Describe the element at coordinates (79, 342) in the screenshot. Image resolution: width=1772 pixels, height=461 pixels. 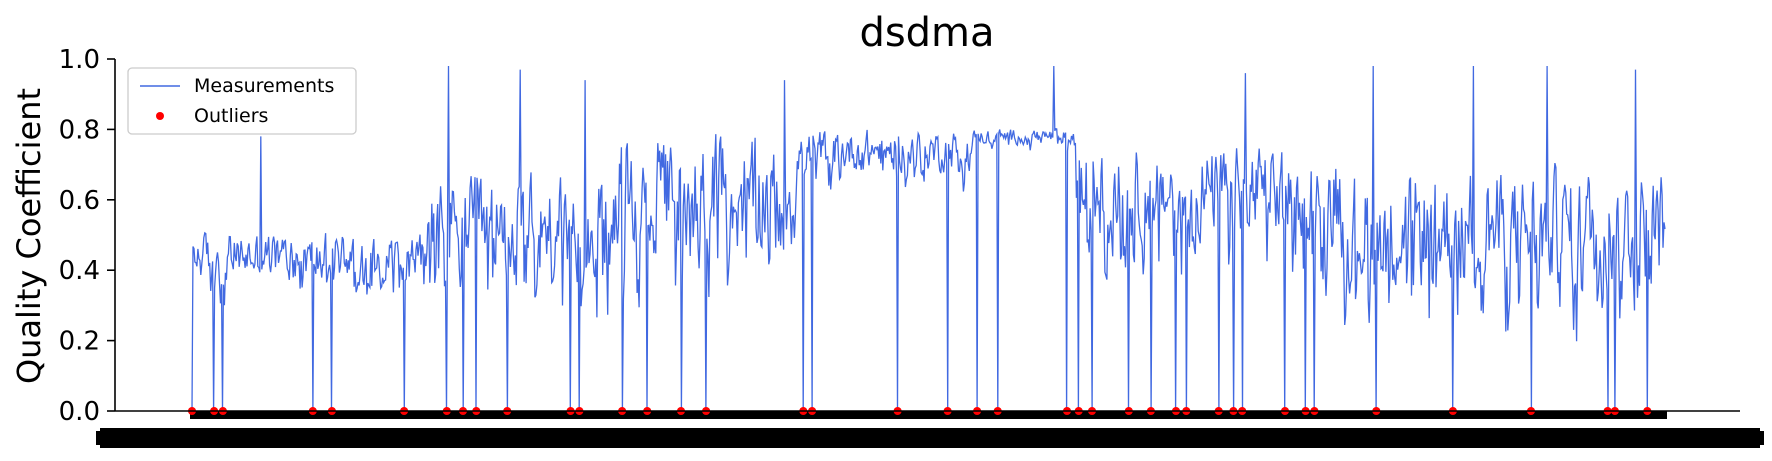
I see `y-tick-label: 0.2` at that location.